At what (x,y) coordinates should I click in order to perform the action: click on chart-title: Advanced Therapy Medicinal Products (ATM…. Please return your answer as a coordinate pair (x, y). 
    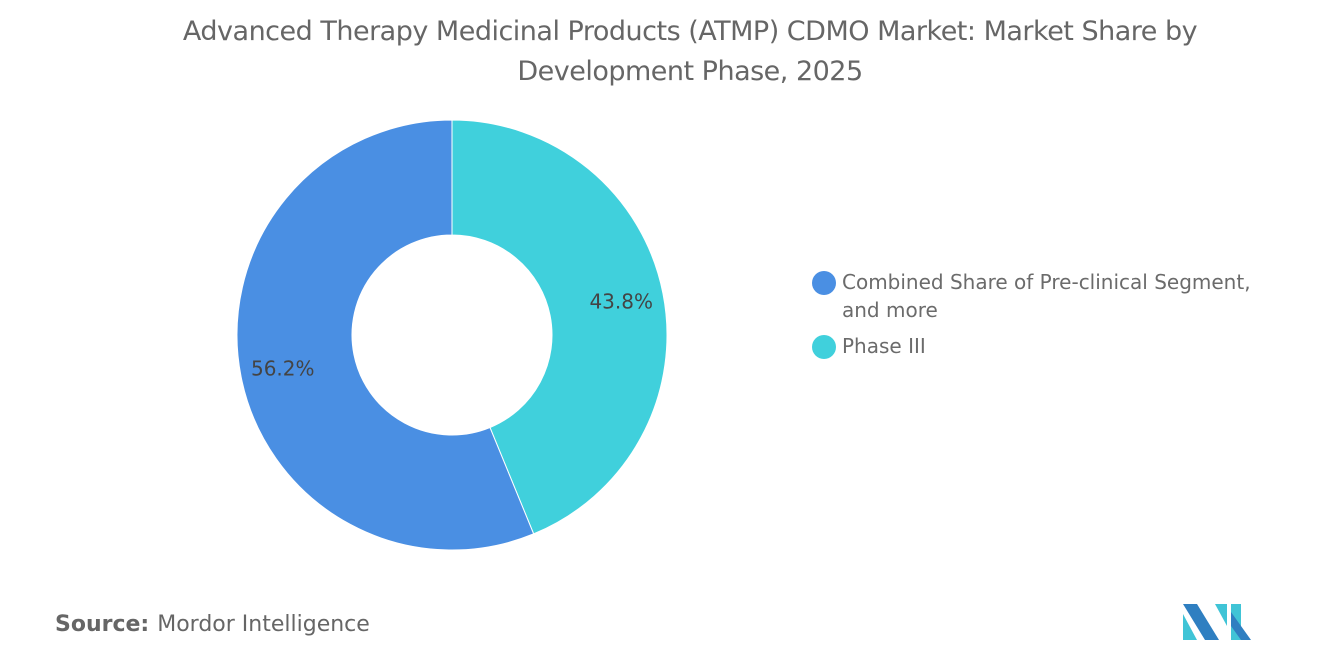
    Looking at the image, I should click on (690, 51).